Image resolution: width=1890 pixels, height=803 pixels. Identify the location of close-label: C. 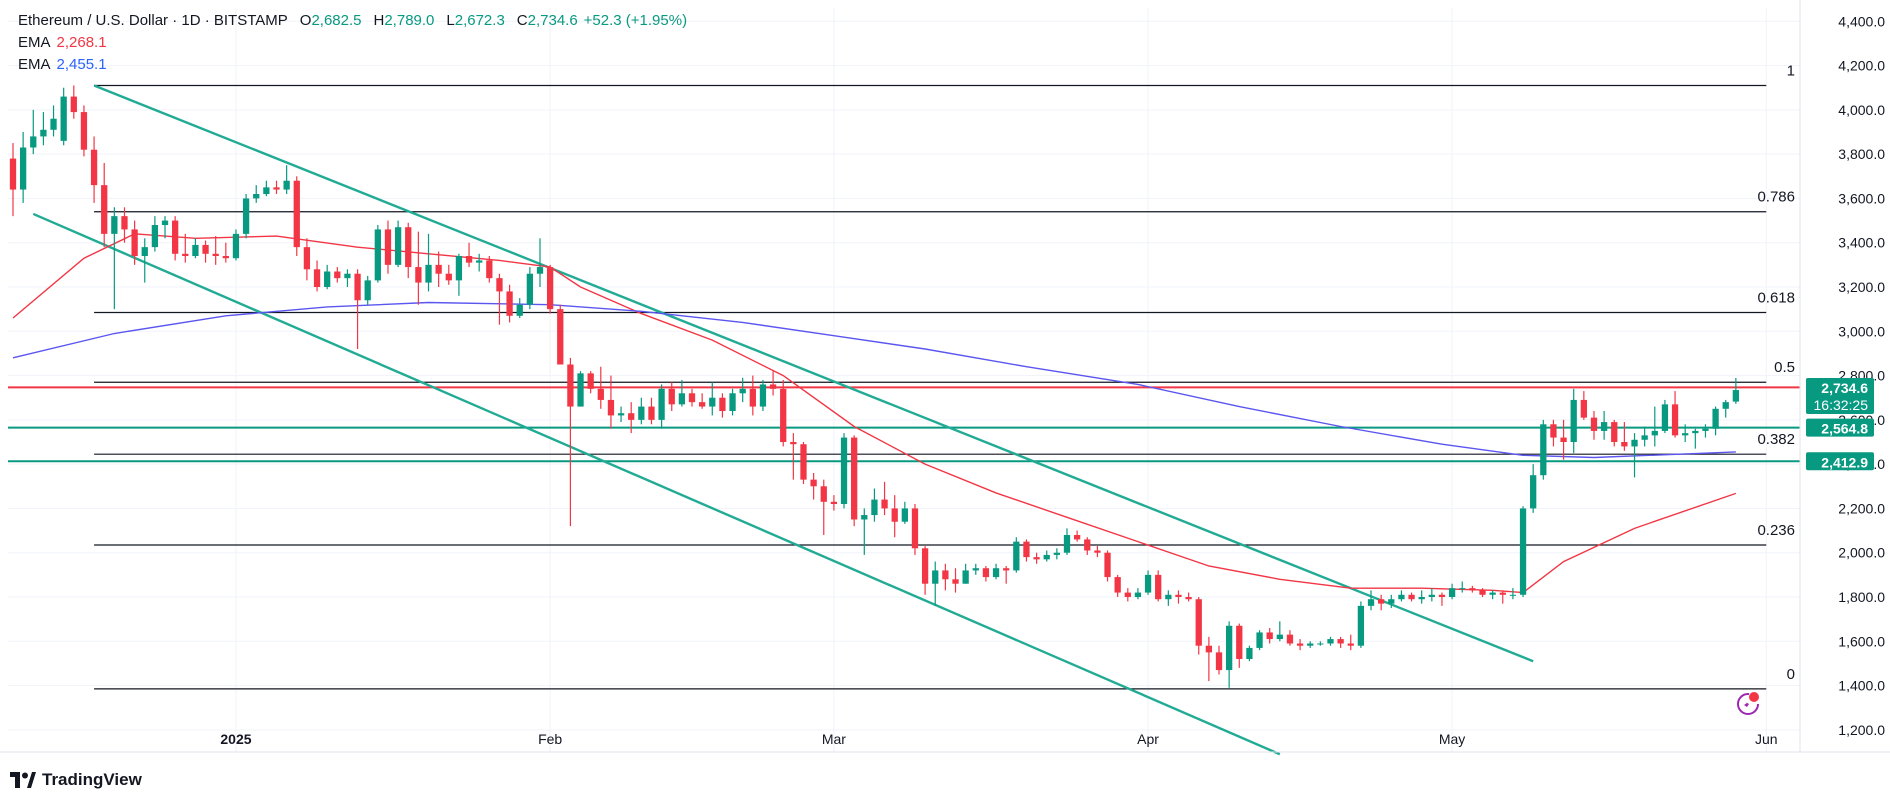
(522, 20).